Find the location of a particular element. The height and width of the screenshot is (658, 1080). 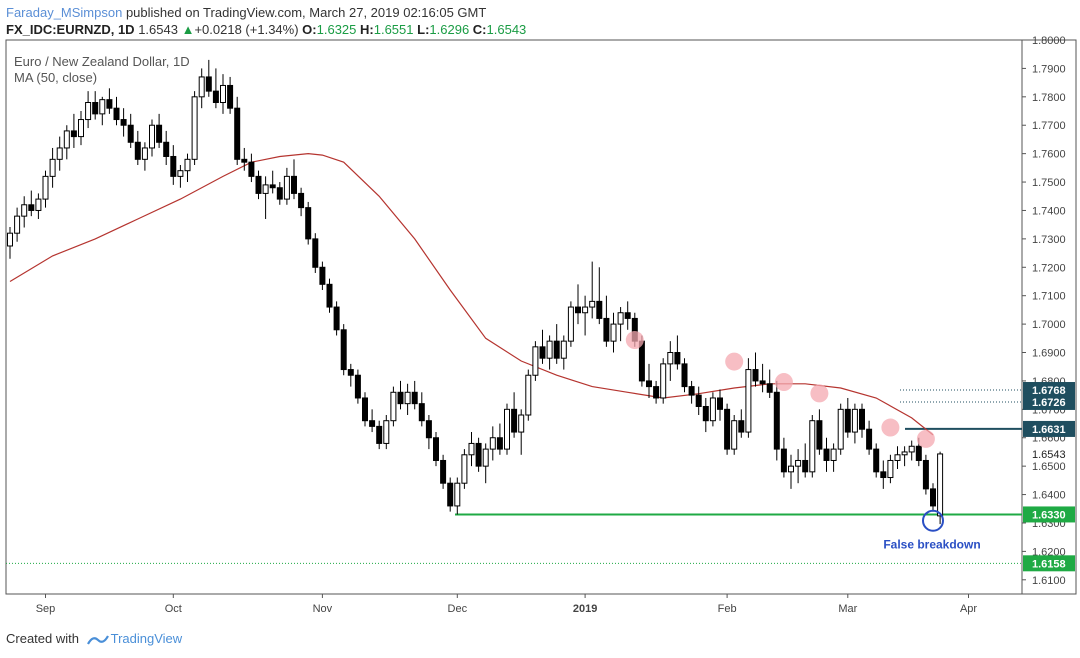

false-breakdown-circle is located at coordinates (933, 520).